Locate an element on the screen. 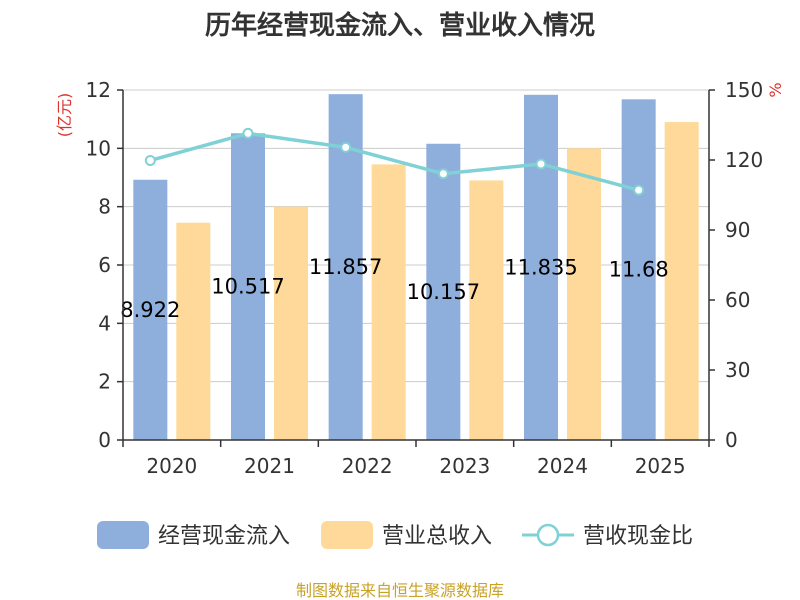  x-tick-label: 2025 is located at coordinates (660, 466).